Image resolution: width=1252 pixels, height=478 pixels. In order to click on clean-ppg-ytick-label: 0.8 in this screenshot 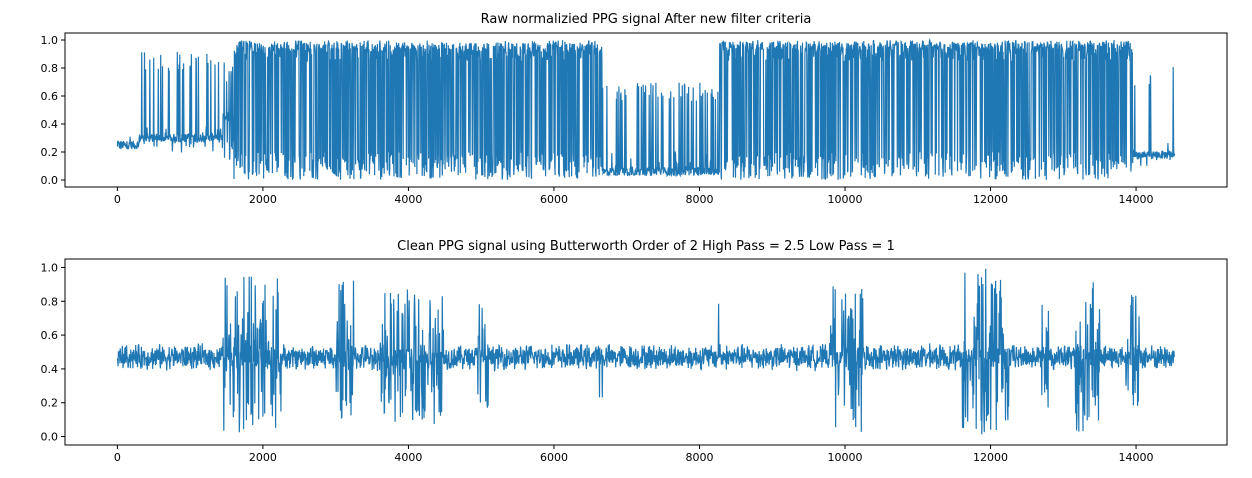, I will do `click(50, 301)`.